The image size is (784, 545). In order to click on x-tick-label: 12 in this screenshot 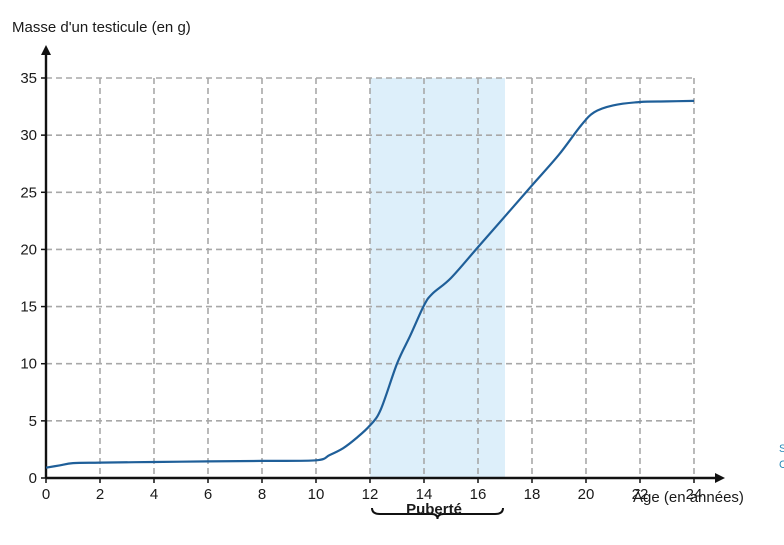, I will do `click(370, 494)`.